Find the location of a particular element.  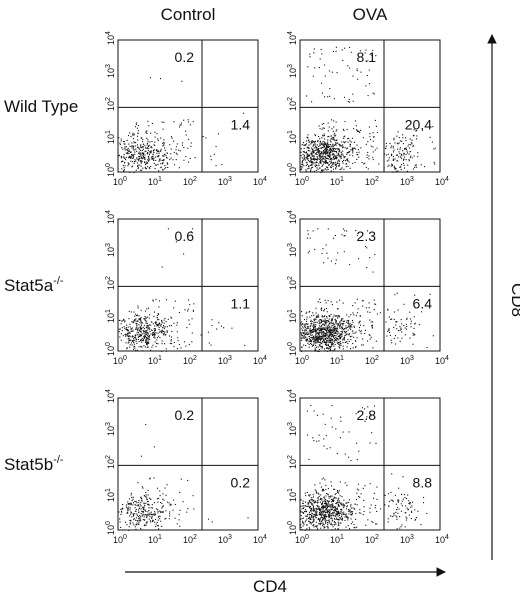

lower-right-percent: 20.4 is located at coordinates (418, 124).